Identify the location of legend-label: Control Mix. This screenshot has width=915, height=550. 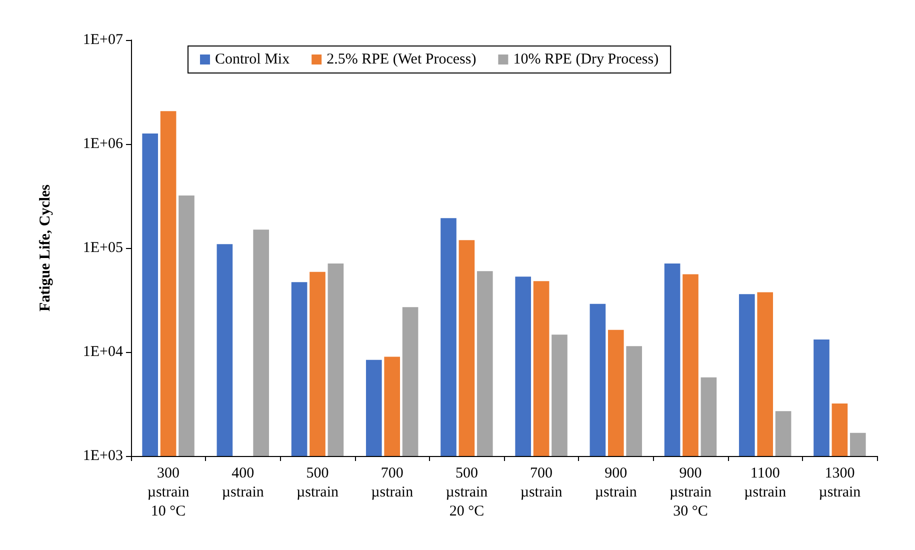
(252, 60).